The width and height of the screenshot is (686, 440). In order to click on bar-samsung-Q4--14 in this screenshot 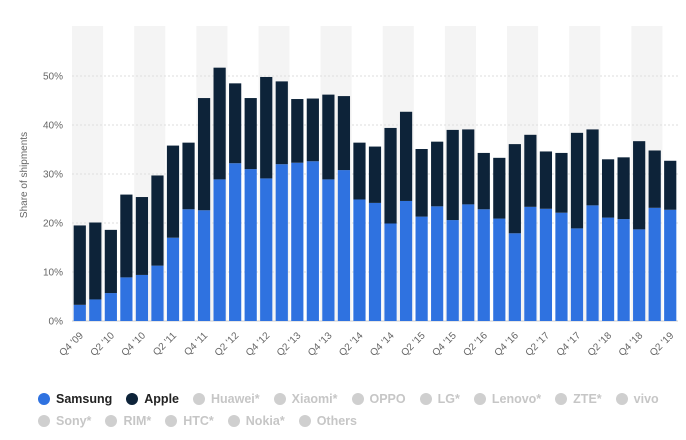, I will do `click(390, 272)`.